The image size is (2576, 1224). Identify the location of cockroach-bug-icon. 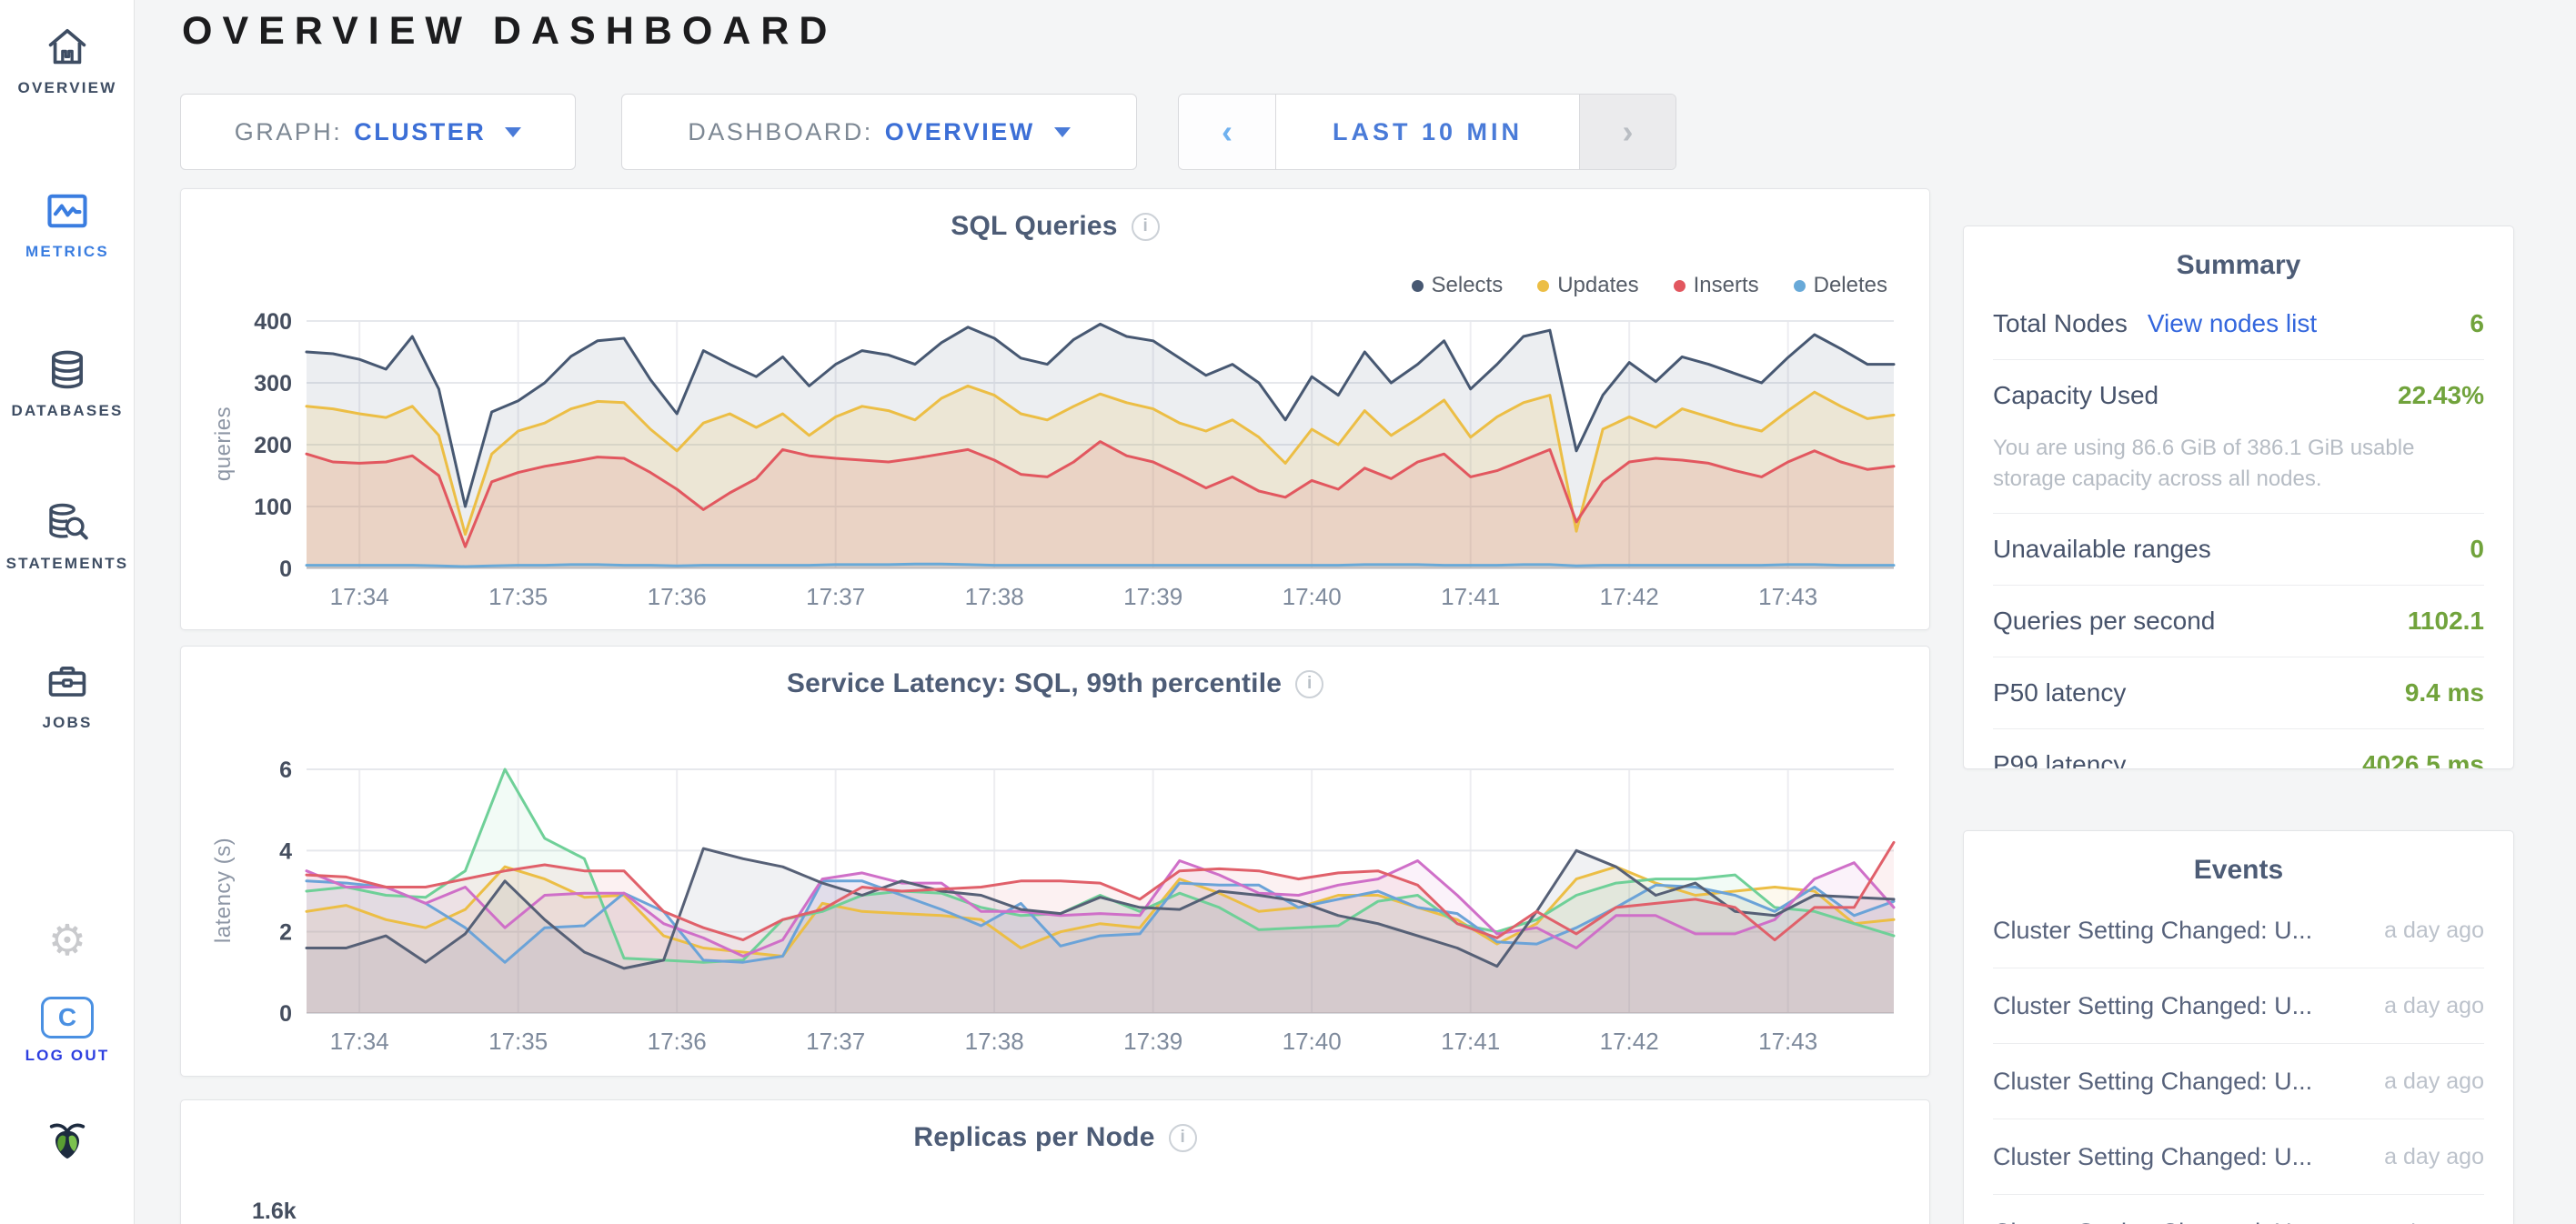
(67, 1140).